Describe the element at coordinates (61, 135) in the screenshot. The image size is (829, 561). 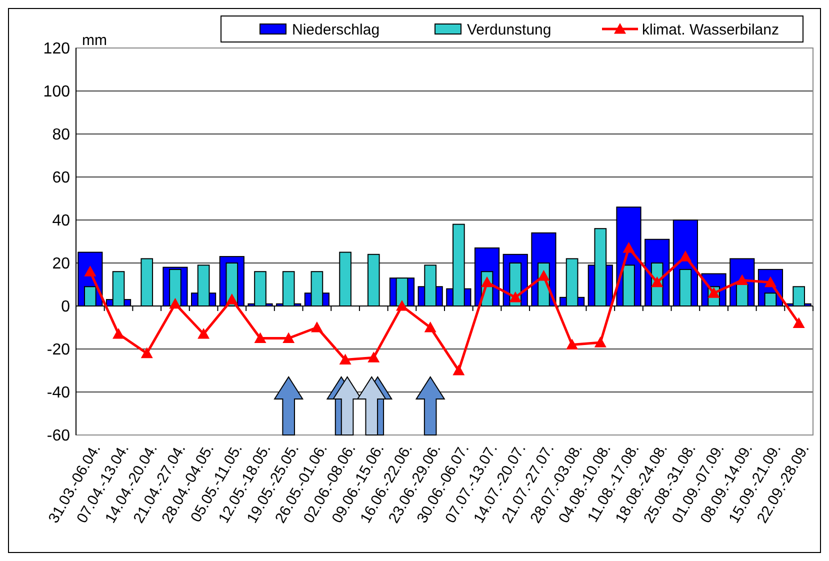
I see `y-tick-label: 80` at that location.